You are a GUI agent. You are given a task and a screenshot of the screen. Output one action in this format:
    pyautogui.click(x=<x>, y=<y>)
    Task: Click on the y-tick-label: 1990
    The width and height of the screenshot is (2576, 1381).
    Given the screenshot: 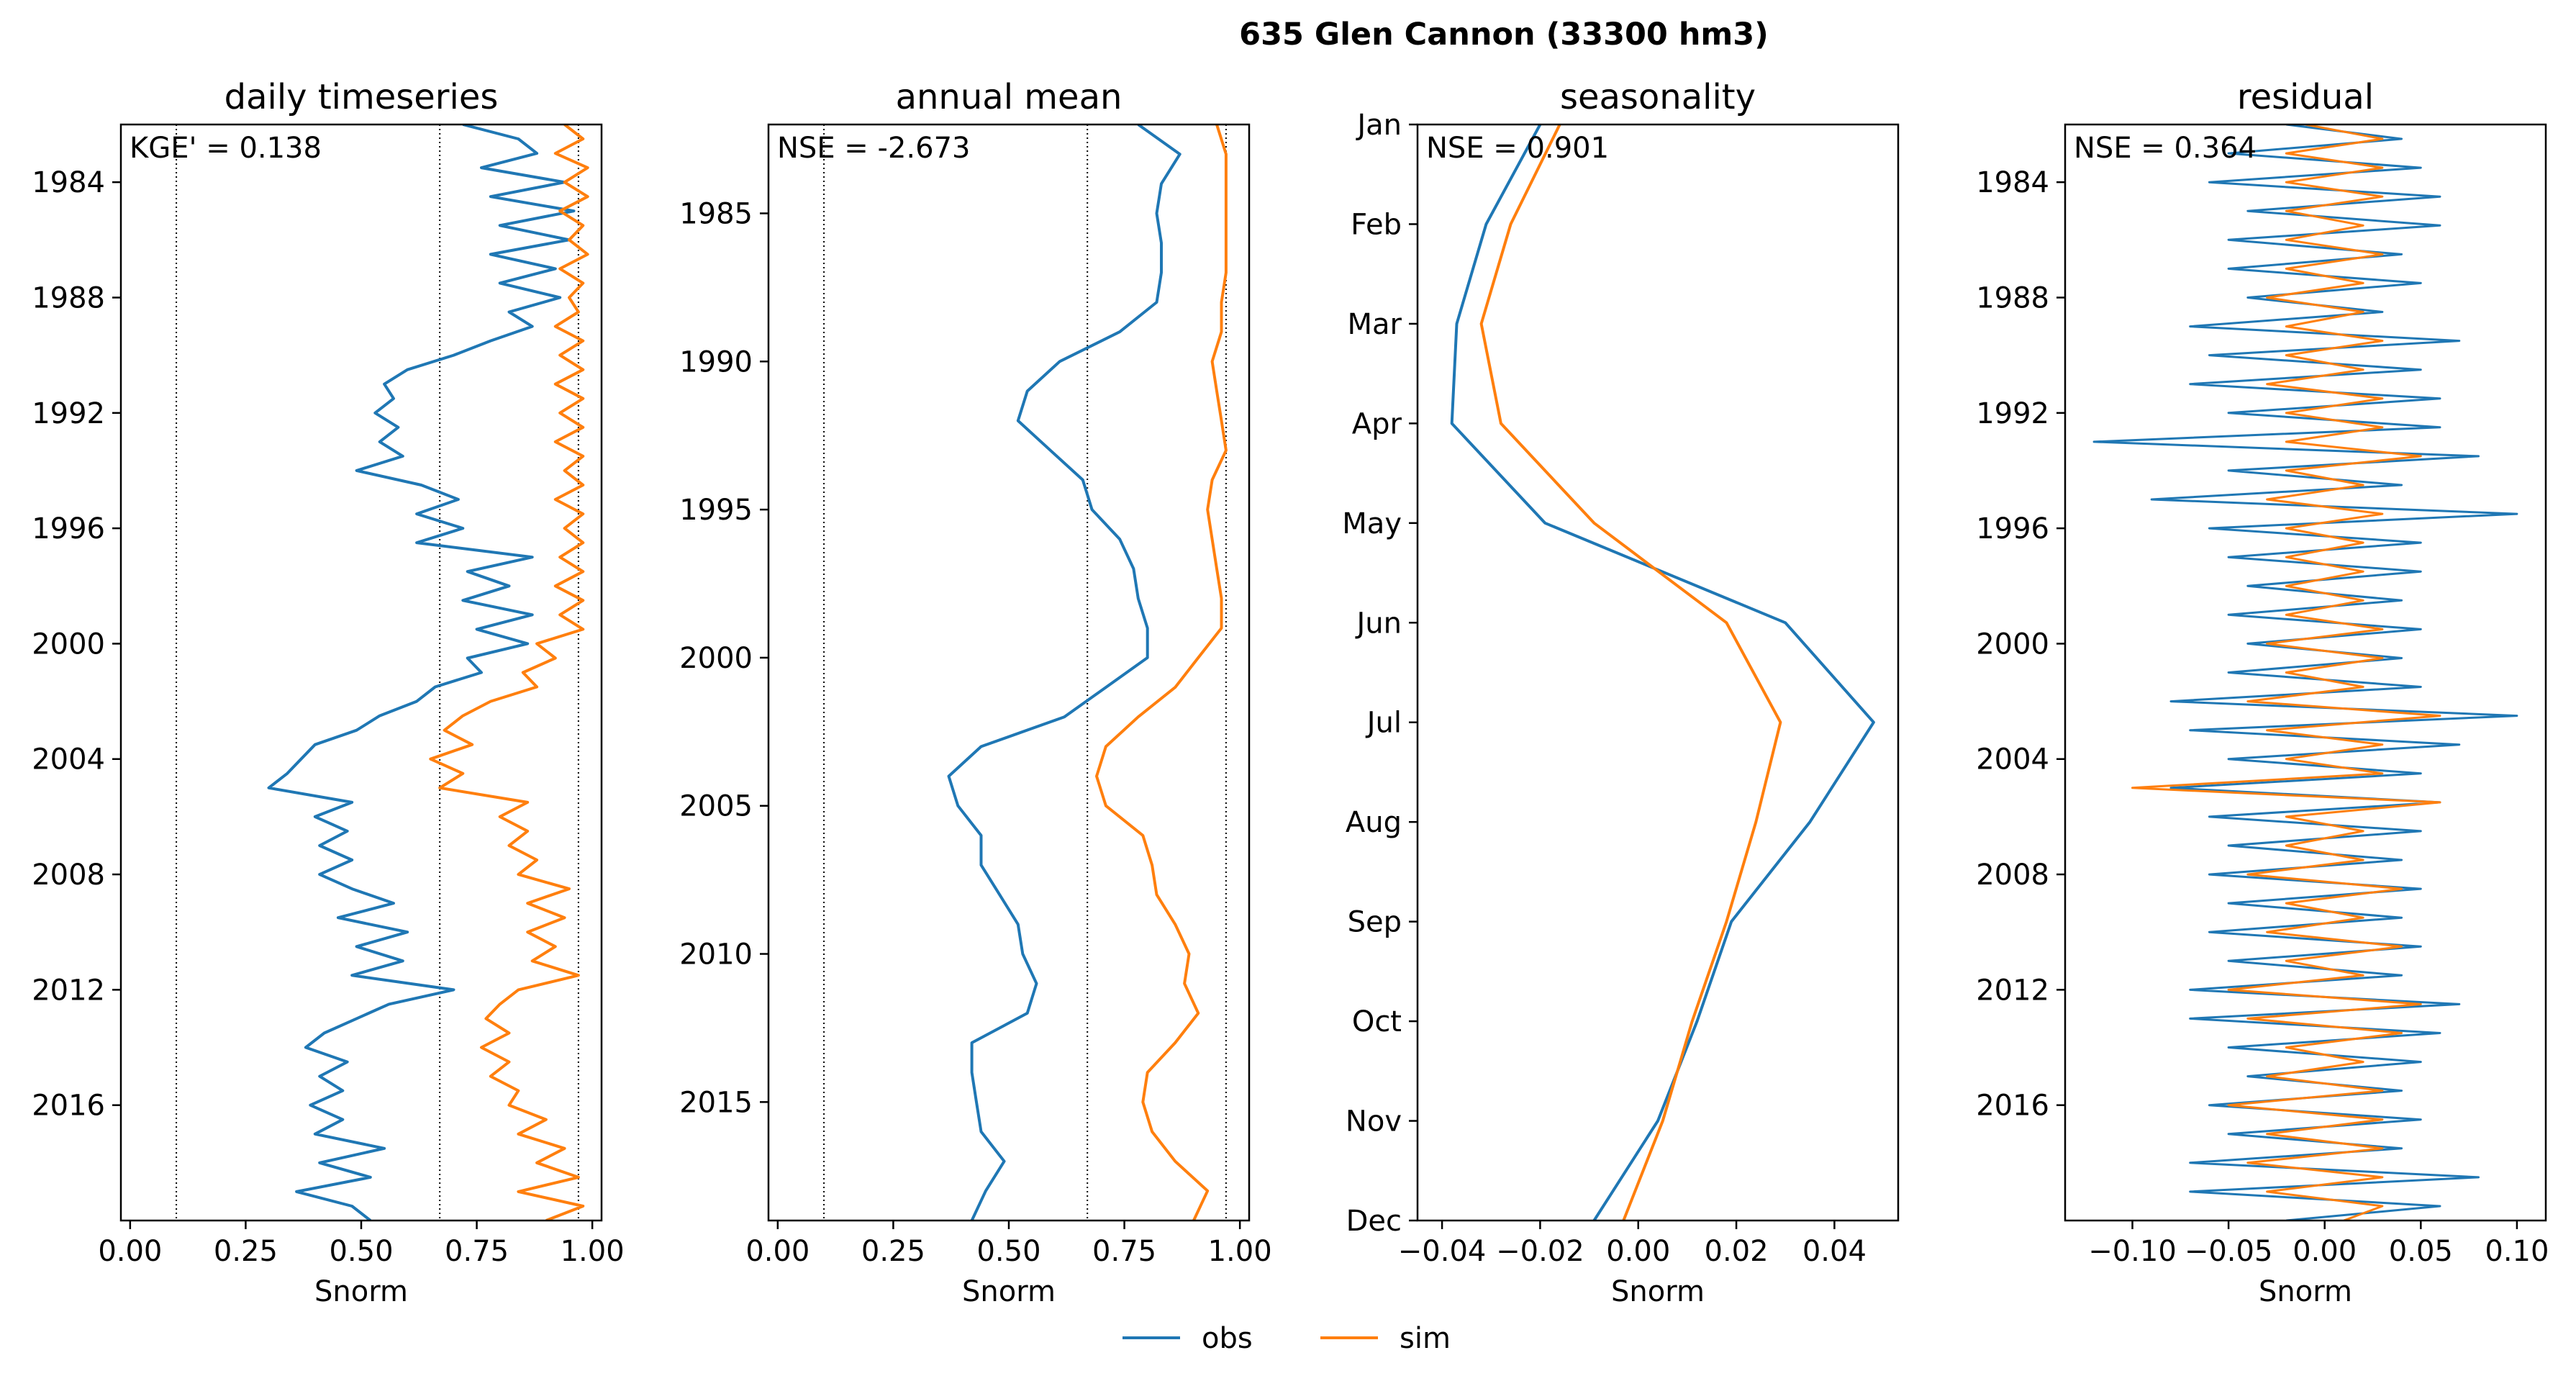 What is the action you would take?
    pyautogui.click(x=716, y=362)
    